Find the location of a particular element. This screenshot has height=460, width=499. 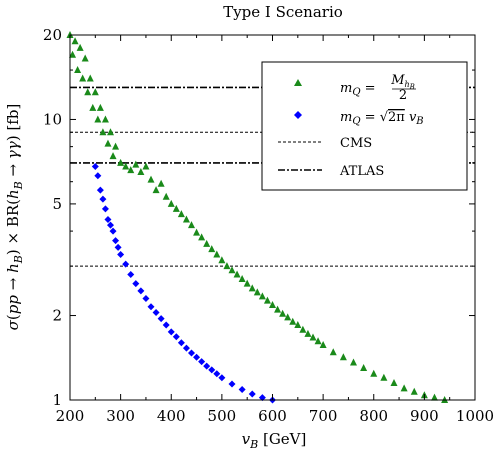

y-tick-label: 2 is located at coordinates (57, 316).